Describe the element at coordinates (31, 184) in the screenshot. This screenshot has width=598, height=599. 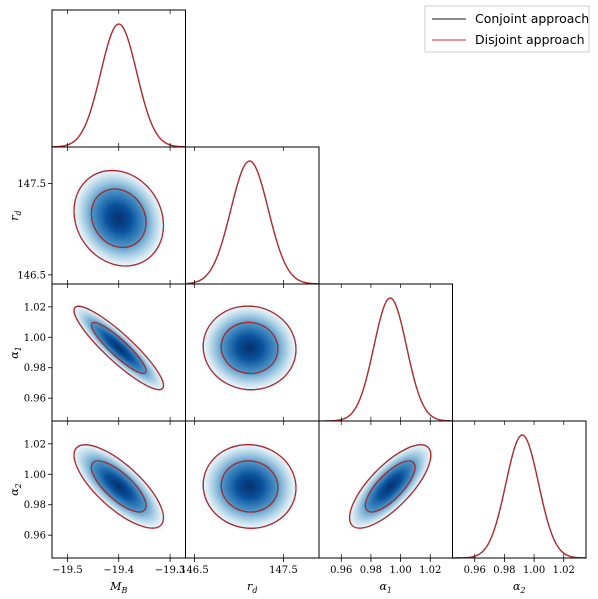
I see `y-tick-label: 147.5` at that location.